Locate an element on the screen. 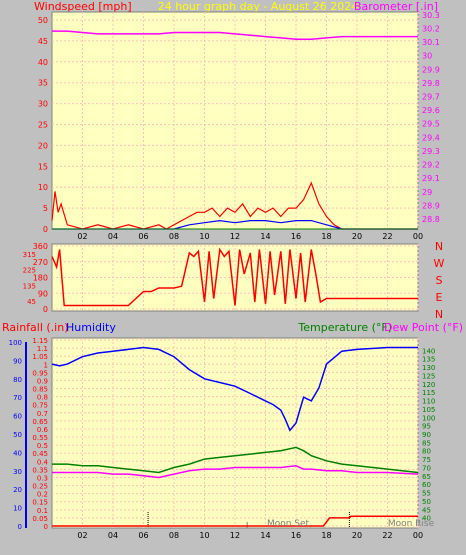 The width and height of the screenshot is (466, 555). humidity-tick-label: 80 is located at coordinates (17, 380).